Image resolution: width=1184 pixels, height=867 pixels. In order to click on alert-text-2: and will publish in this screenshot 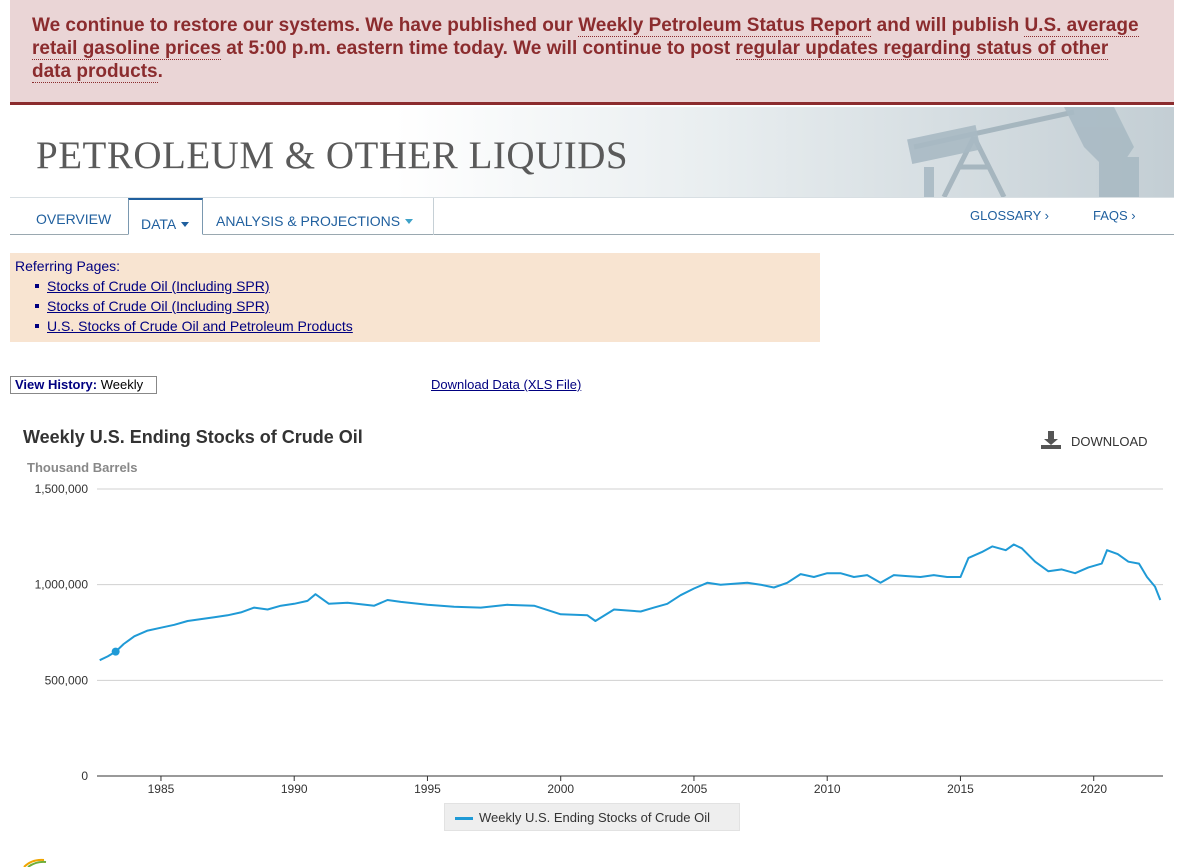, I will do `click(948, 25)`.